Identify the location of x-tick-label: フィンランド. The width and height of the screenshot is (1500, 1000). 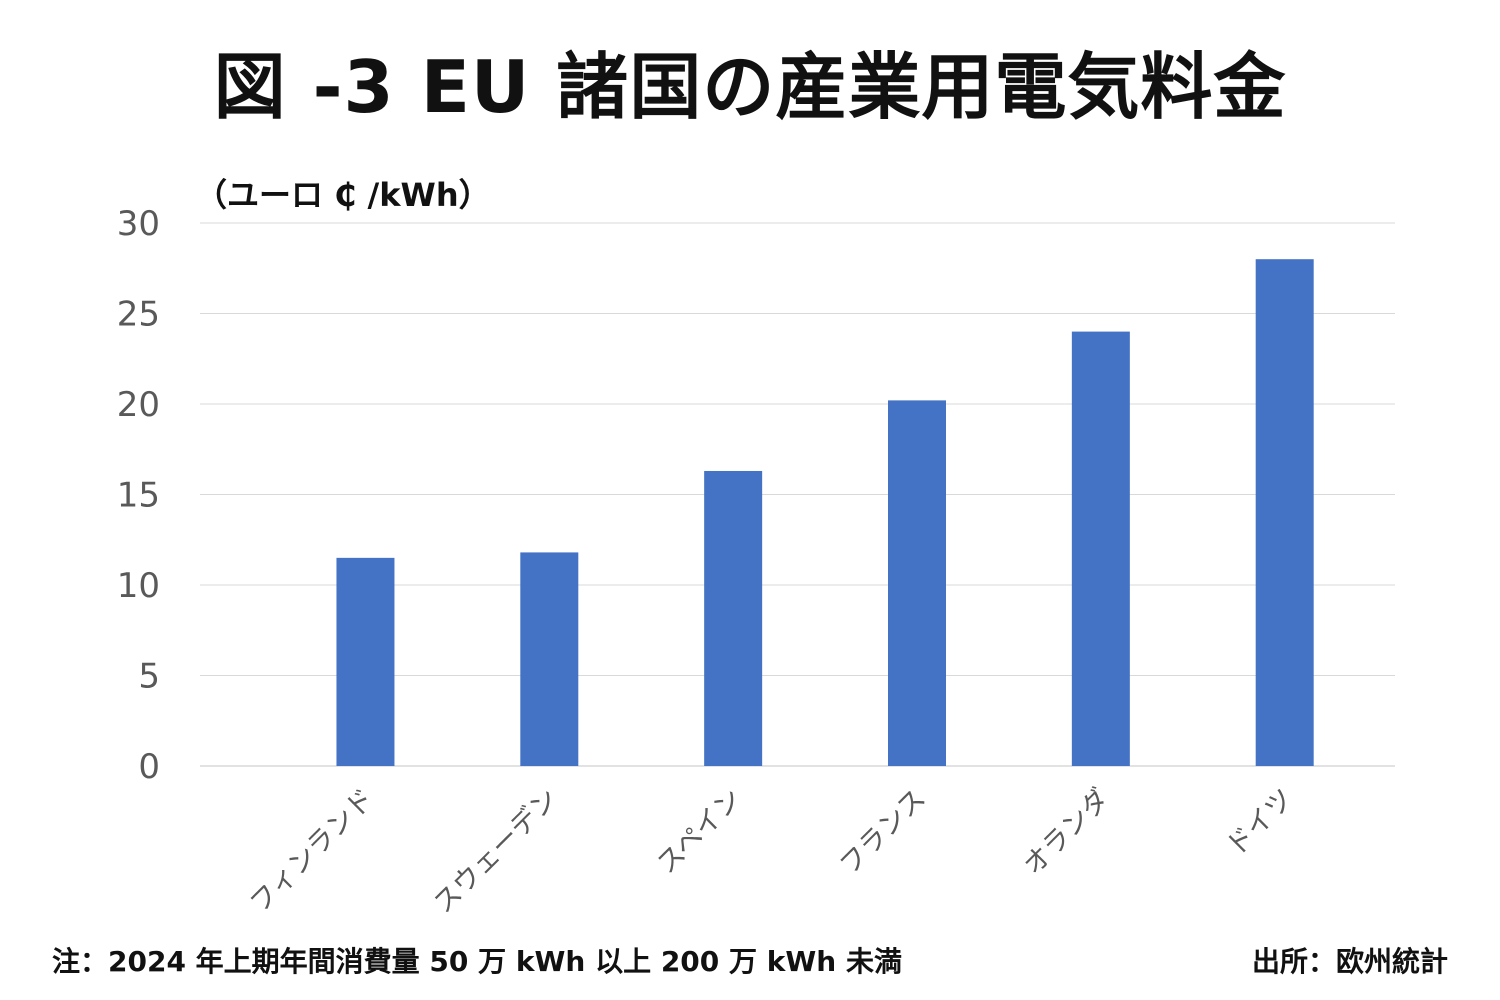
(312, 851).